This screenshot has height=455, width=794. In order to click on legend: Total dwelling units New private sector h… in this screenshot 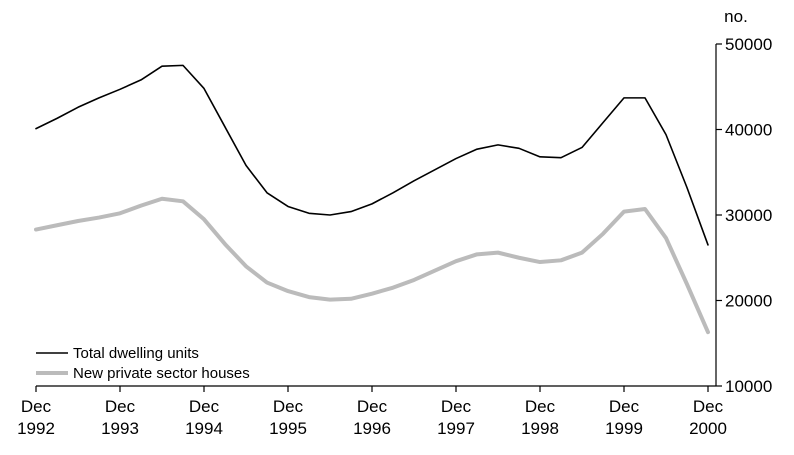, I will do `click(143, 363)`.